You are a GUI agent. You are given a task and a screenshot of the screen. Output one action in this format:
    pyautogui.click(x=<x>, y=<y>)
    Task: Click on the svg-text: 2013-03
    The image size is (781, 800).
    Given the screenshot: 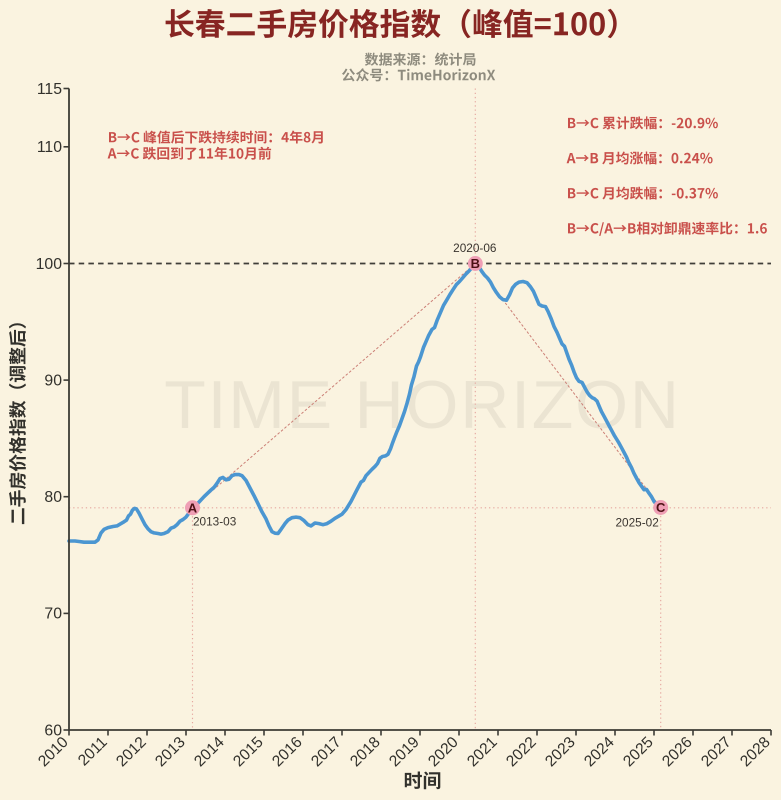 What is the action you would take?
    pyautogui.click(x=215, y=522)
    